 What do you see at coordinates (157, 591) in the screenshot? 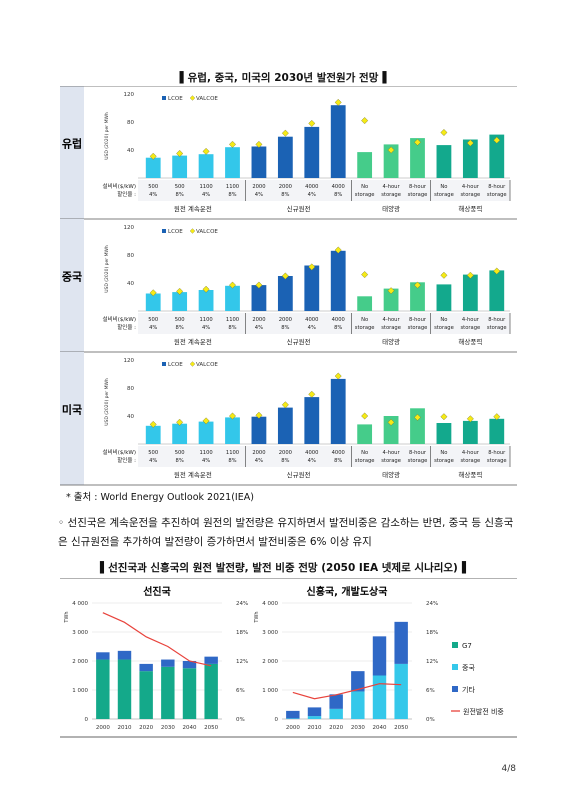
I see `nuclear-chart-title: 선진국` at bounding box center [157, 591].